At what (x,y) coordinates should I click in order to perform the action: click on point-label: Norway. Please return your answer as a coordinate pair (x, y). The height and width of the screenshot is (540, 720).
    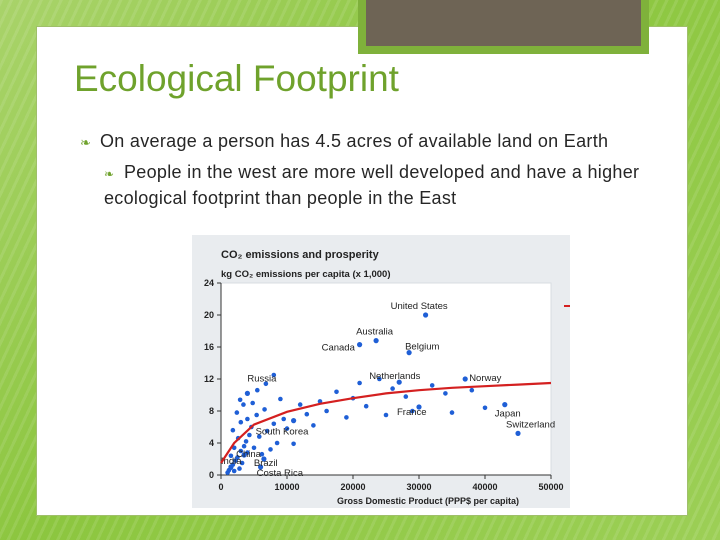
    Looking at the image, I should click on (485, 378).